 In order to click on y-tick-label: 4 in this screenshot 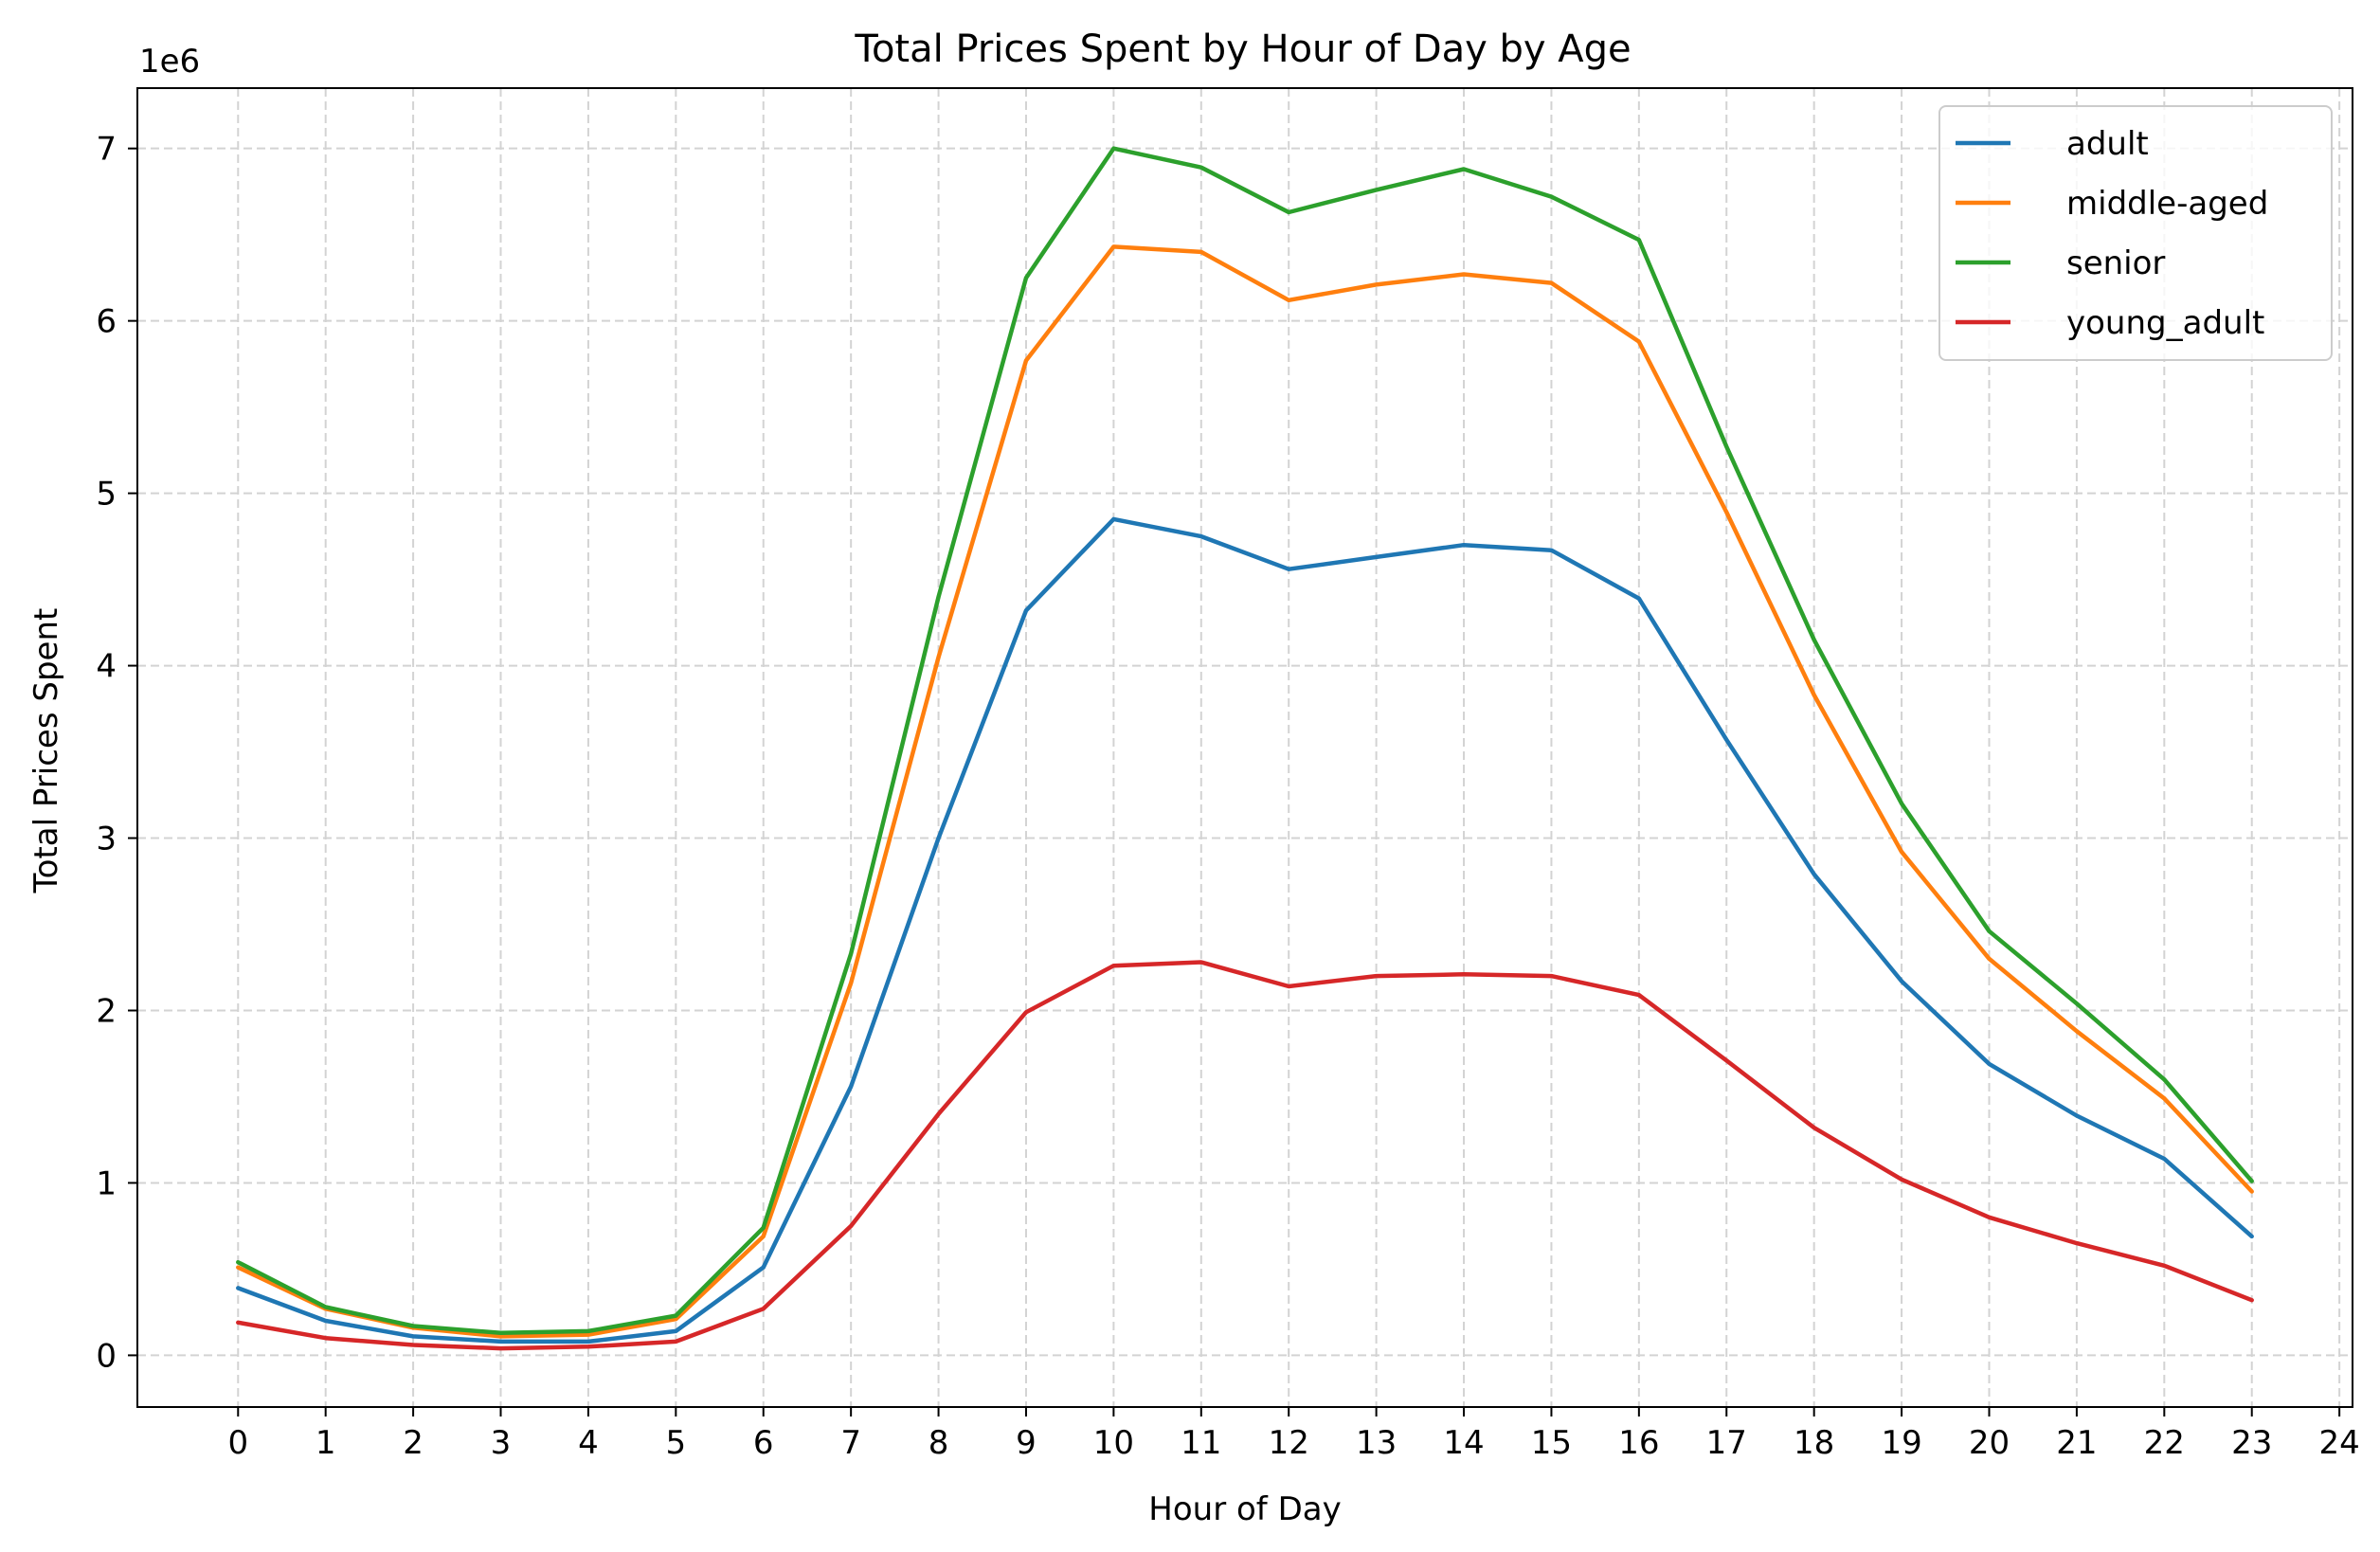, I will do `click(106, 667)`.